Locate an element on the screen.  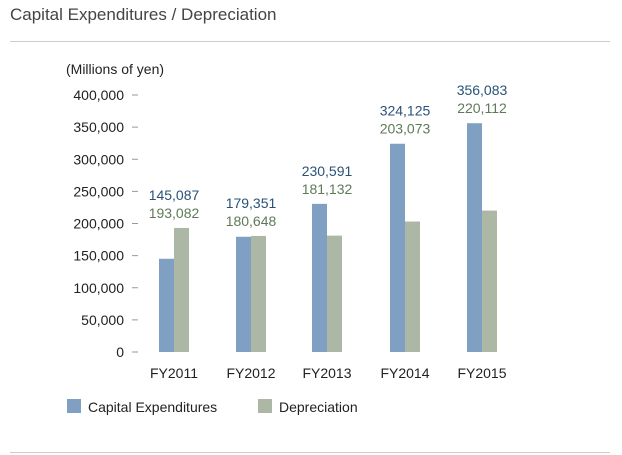
title-divider is located at coordinates (310, 41).